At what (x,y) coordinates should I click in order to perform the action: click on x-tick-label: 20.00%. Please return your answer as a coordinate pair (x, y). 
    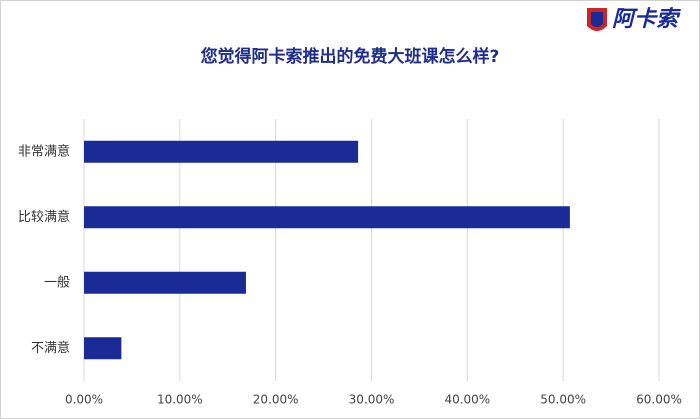
    Looking at the image, I should click on (276, 400).